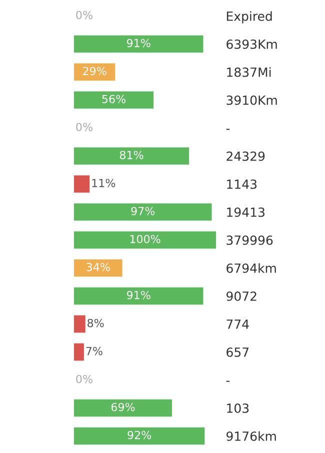 The image size is (325, 453). What do you see at coordinates (251, 436) in the screenshot?
I see `y-tick-label: 9176km` at bounding box center [251, 436].